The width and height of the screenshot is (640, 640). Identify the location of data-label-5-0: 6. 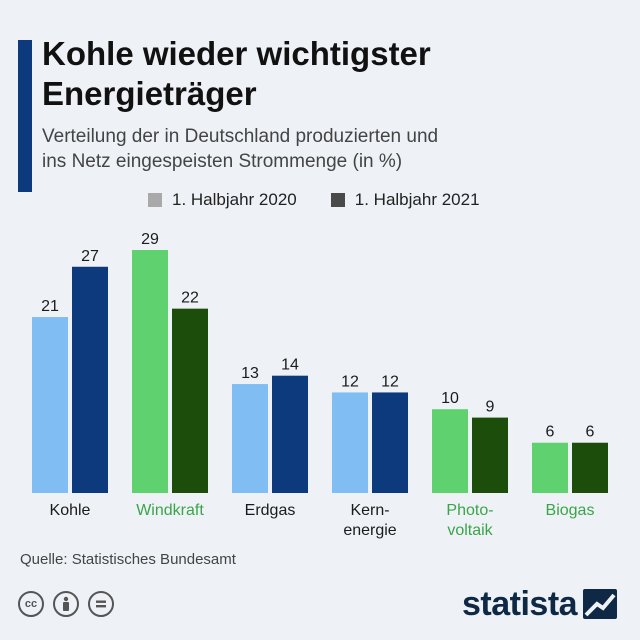
(550, 432).